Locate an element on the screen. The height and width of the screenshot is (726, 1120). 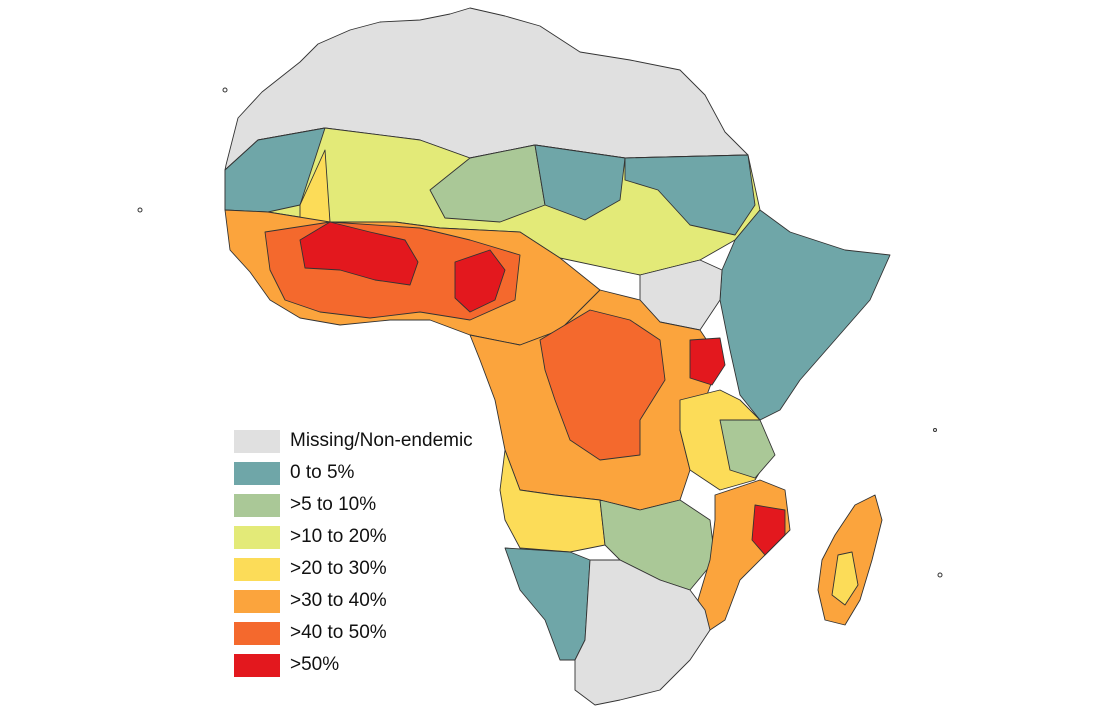
legend-item: Missing/Non-endemic is located at coordinates (353, 441).